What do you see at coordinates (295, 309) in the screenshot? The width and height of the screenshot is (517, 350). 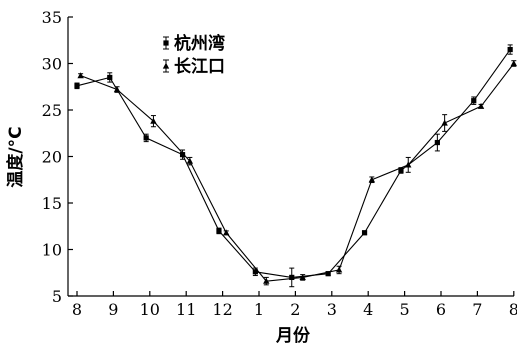 I see `x-tick-label: 2` at bounding box center [295, 309].